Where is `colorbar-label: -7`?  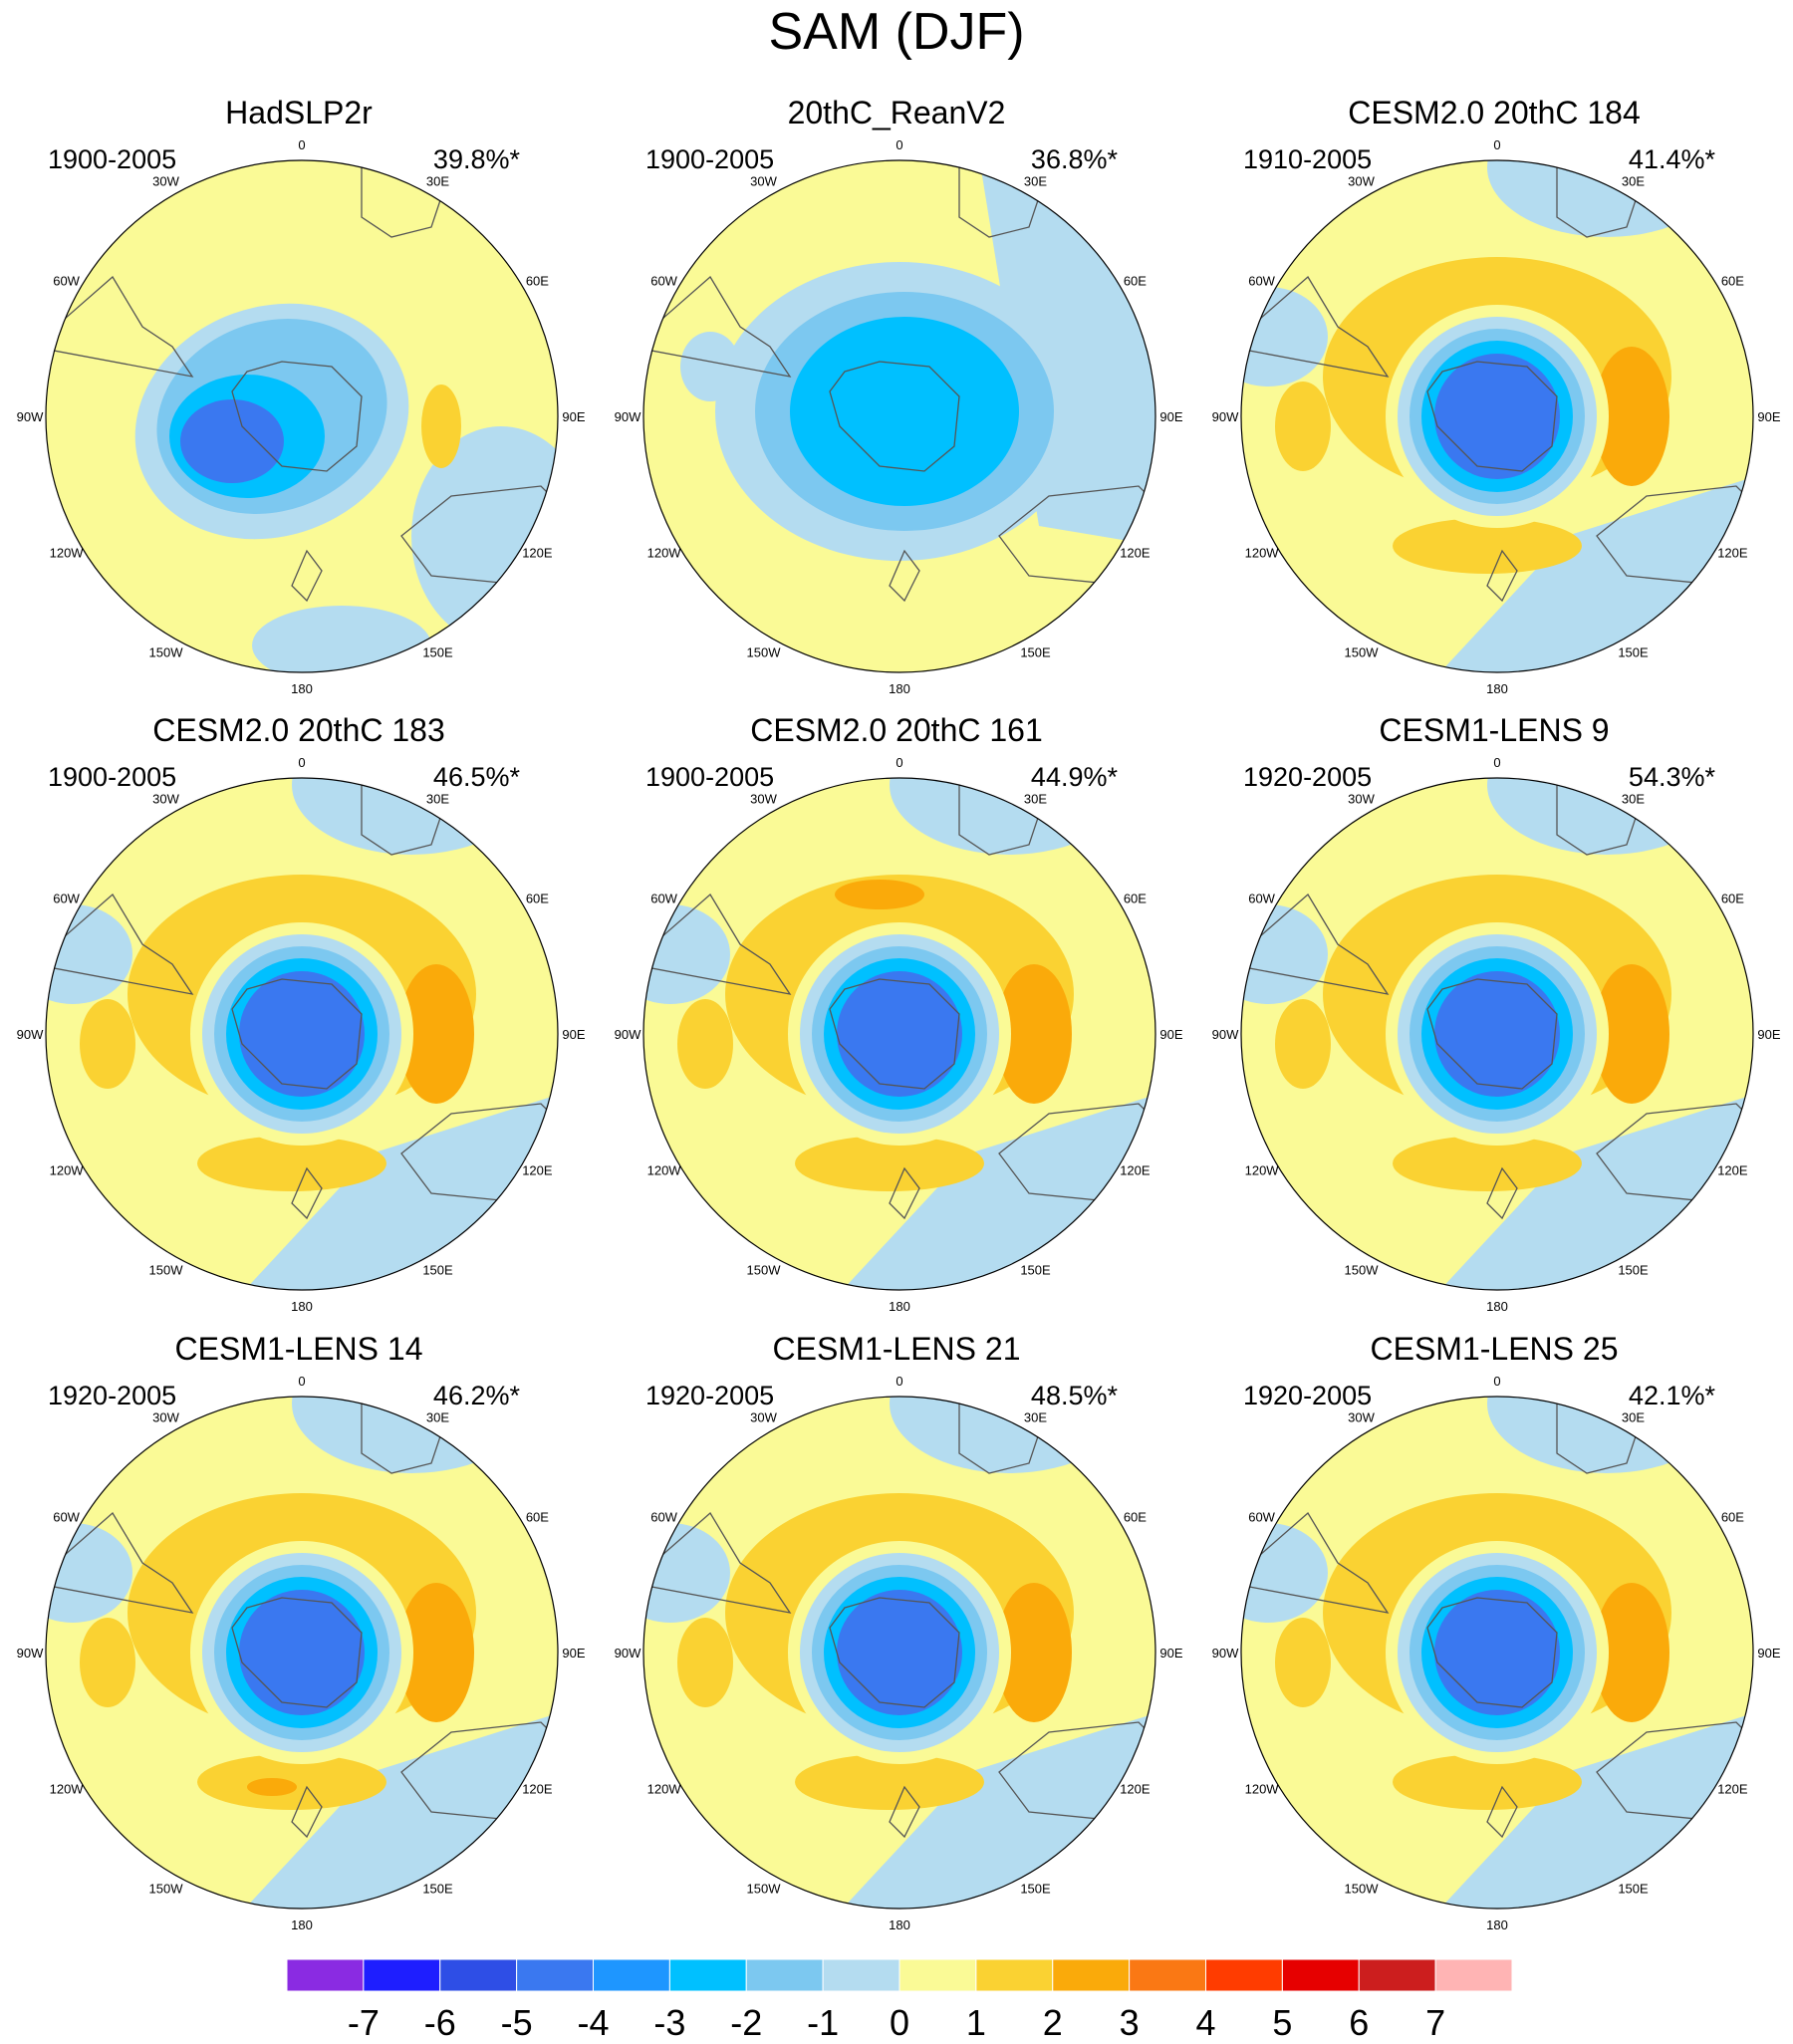 colorbar-label: -7 is located at coordinates (363, 2023).